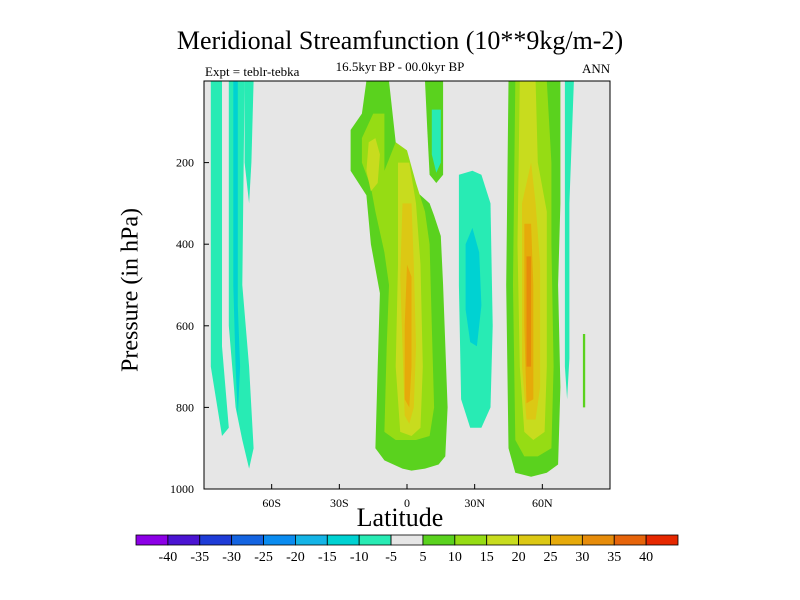 Image resolution: width=800 pixels, height=600 pixels. What do you see at coordinates (529, 311) in the screenshot?
I see `contour-region-nh-midlat-cell-level30` at bounding box center [529, 311].